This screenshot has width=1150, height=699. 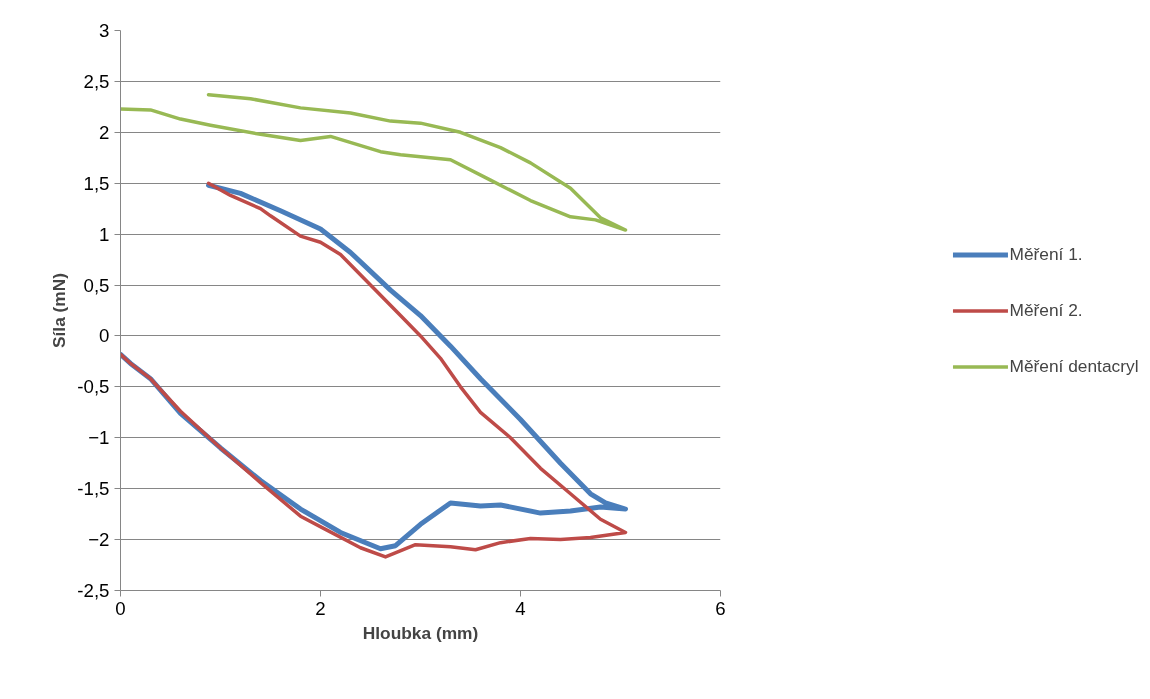 I want to click on y-tick-label: −1, so click(x=99, y=438).